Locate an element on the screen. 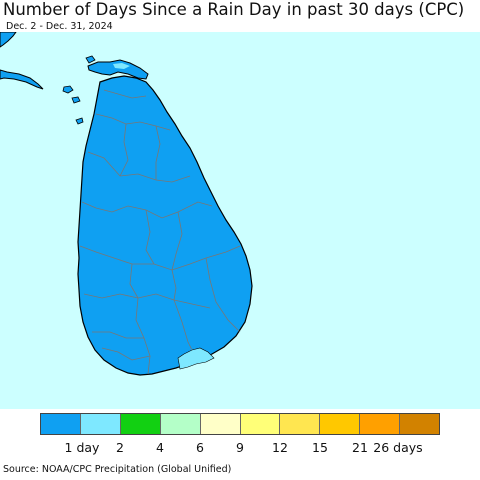  legend-label-4: 9 is located at coordinates (240, 447).